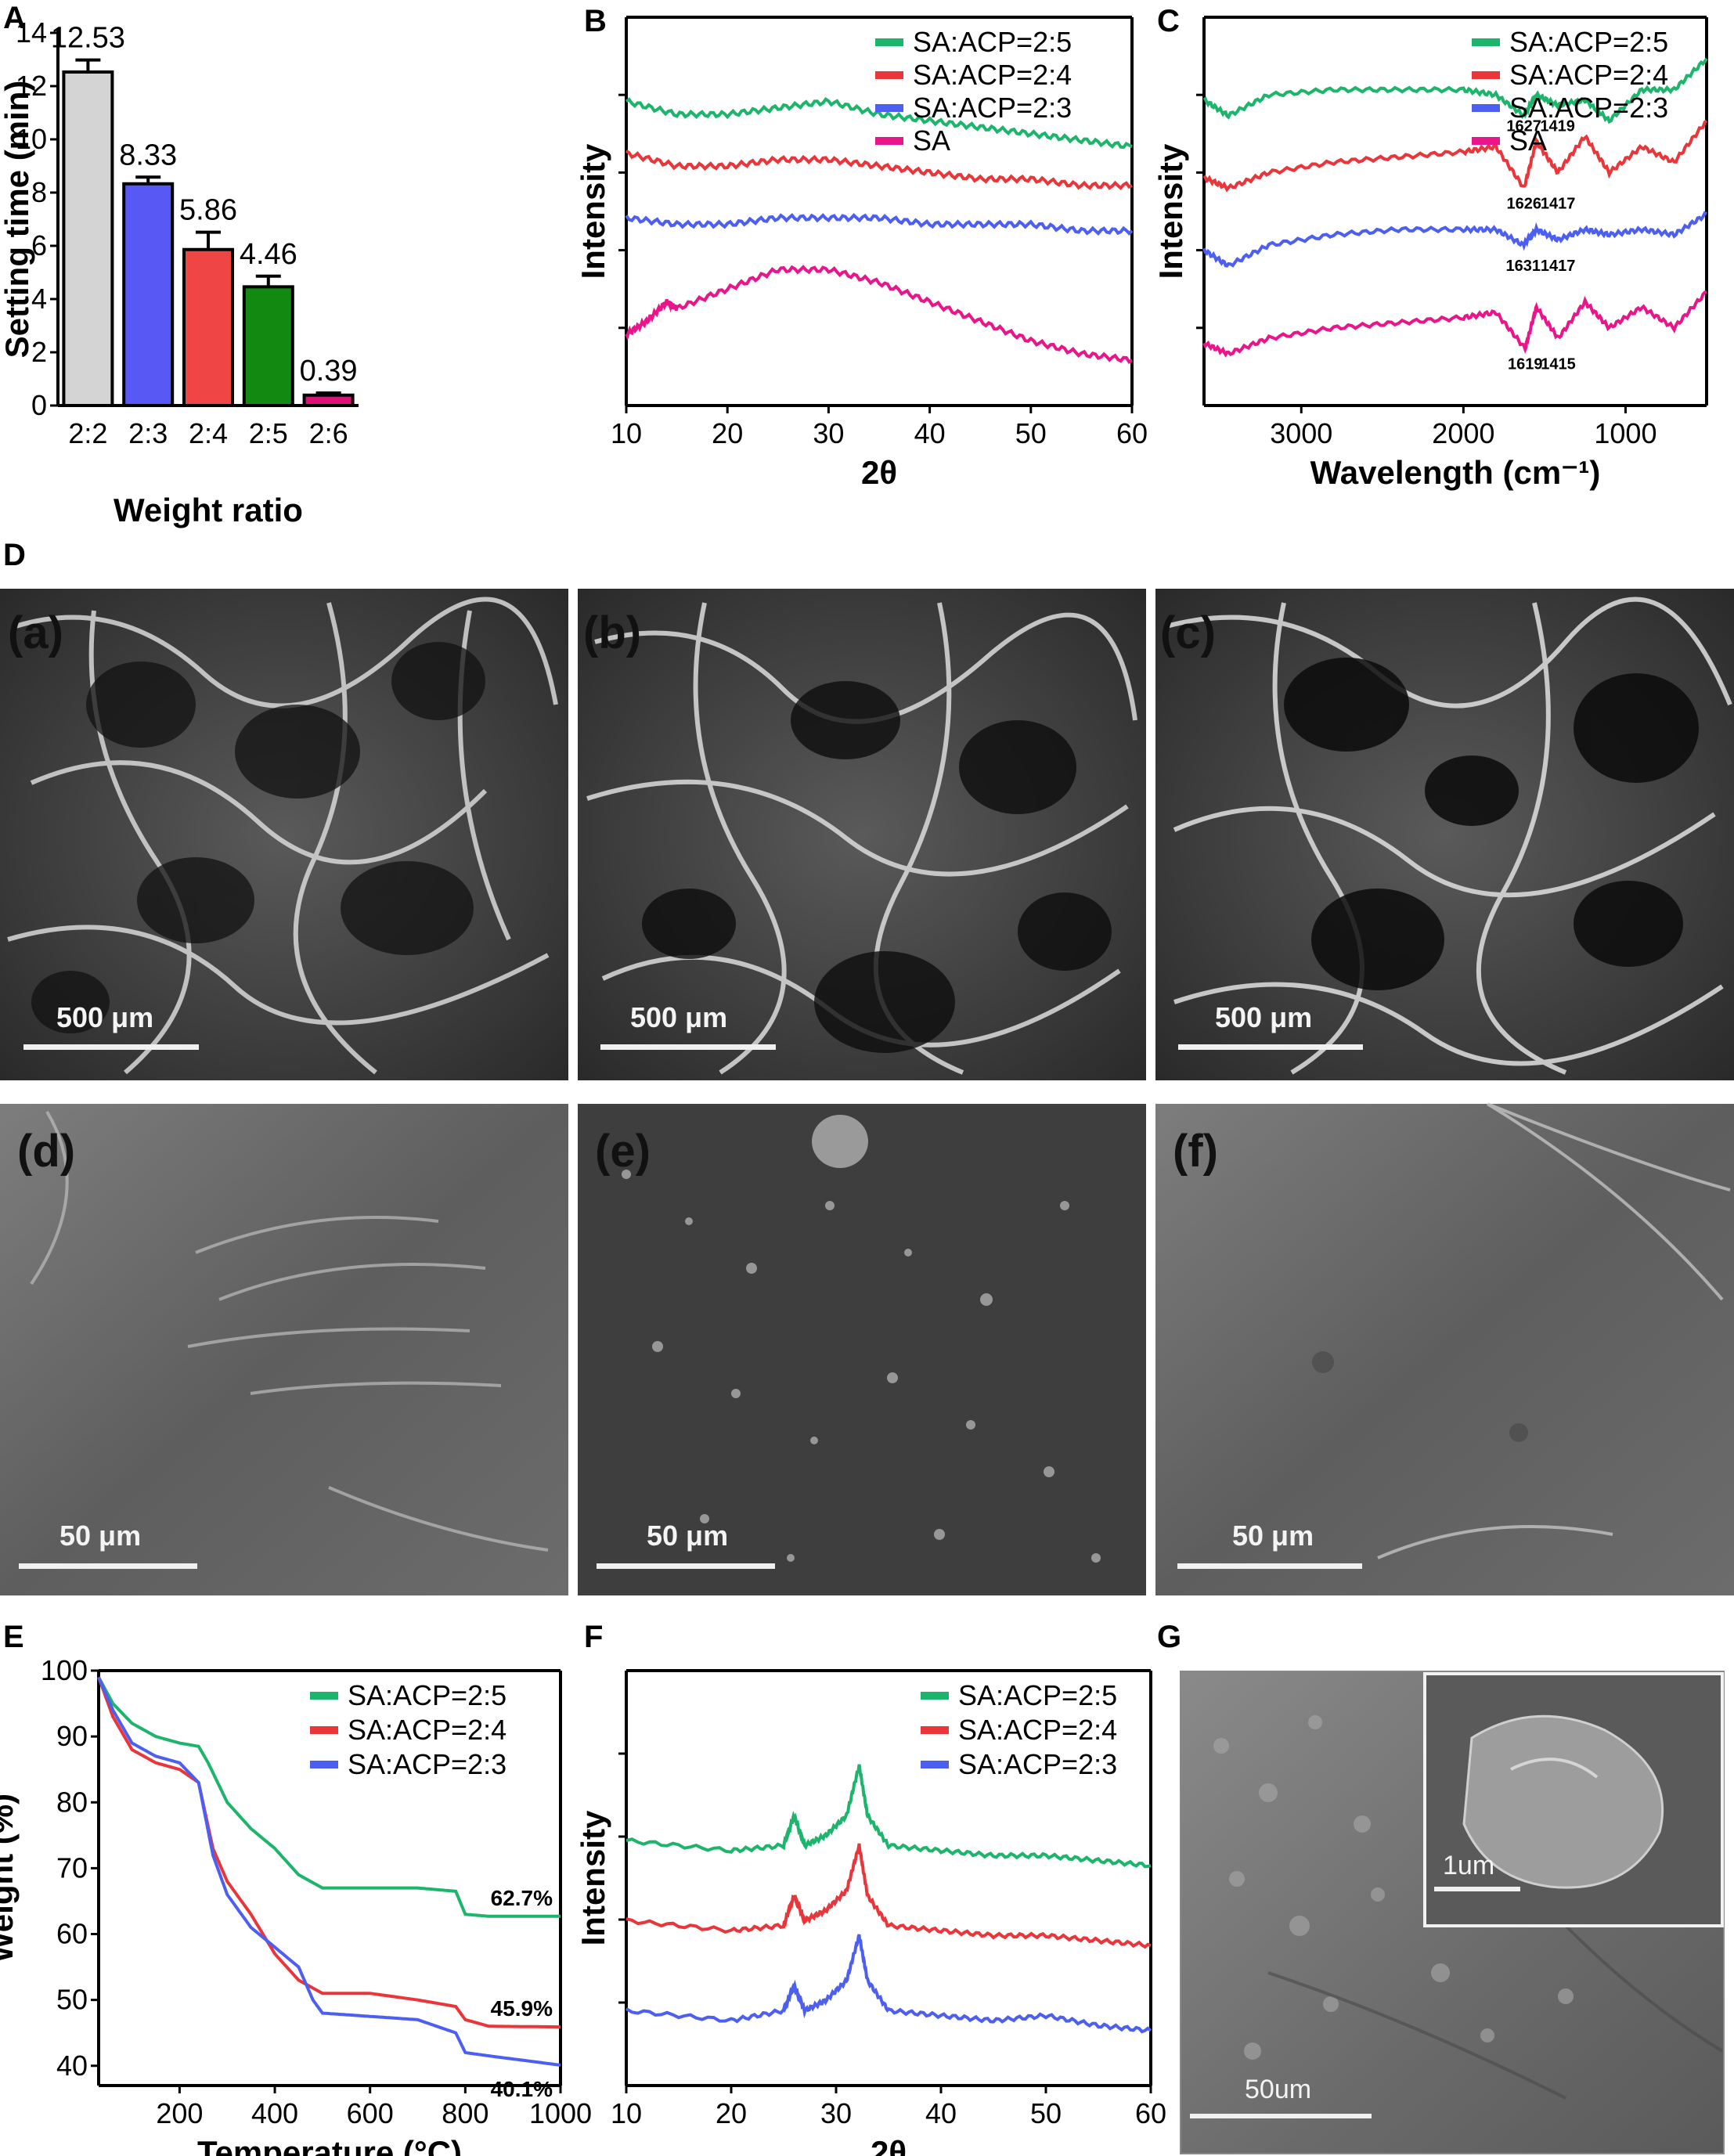  What do you see at coordinates (148, 433) in the screenshot?
I see `bar-category-label: 2:3` at bounding box center [148, 433].